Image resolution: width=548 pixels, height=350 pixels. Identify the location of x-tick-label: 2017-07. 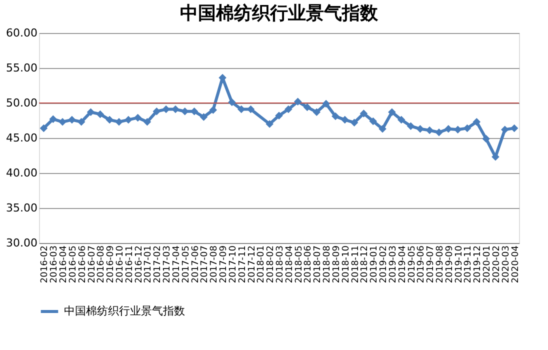
(205, 265).